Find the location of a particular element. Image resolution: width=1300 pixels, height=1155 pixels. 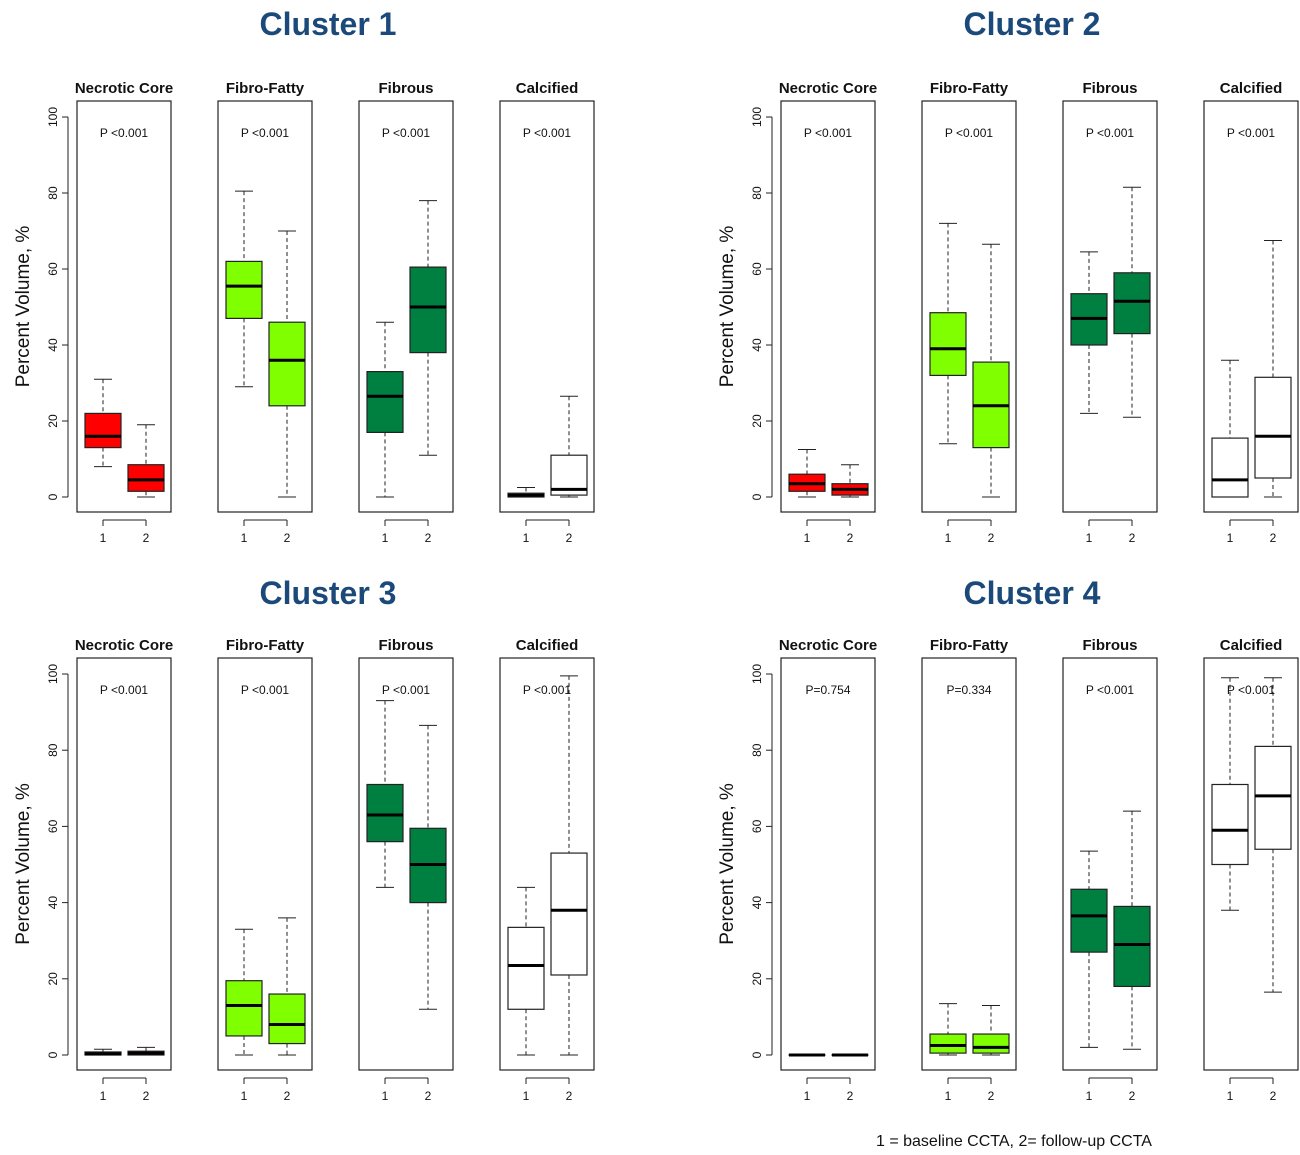

y-tick-label: 60 is located at coordinates (757, 826).